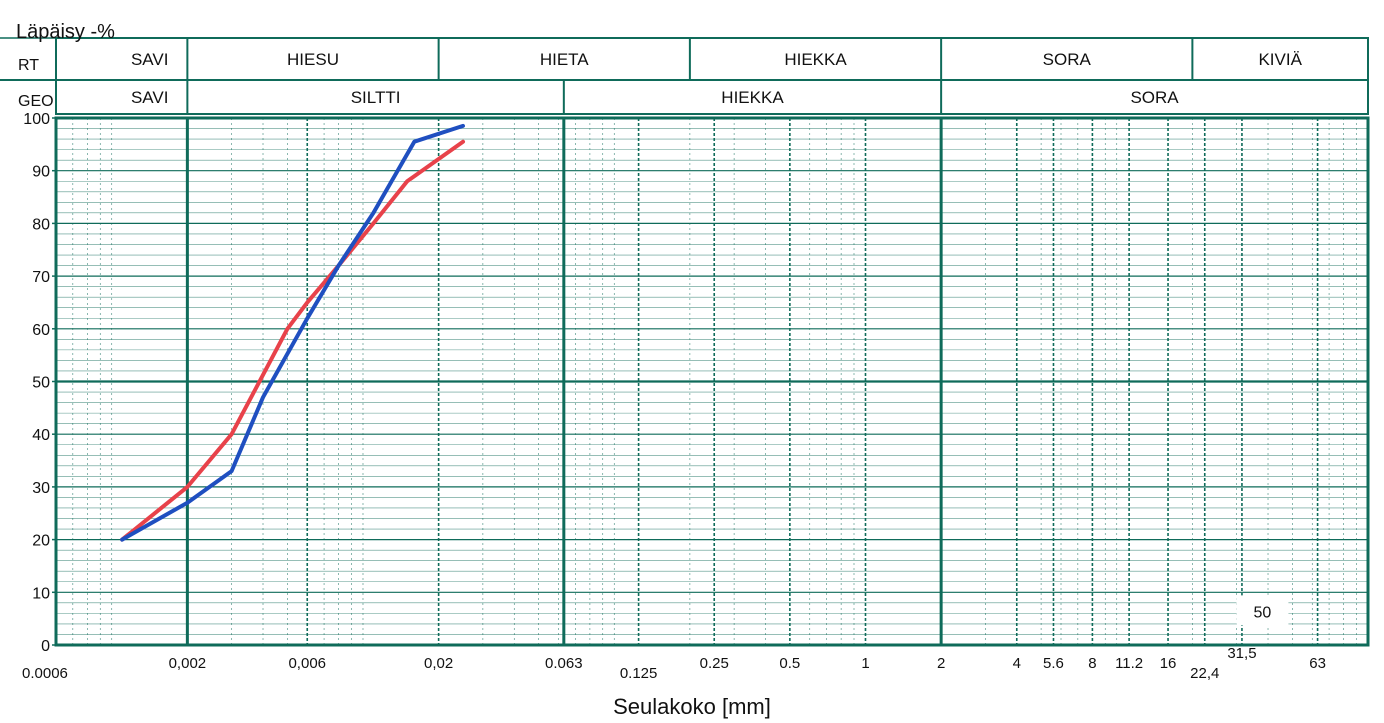  I want to click on x-tick-label: 0.0006, so click(45, 673).